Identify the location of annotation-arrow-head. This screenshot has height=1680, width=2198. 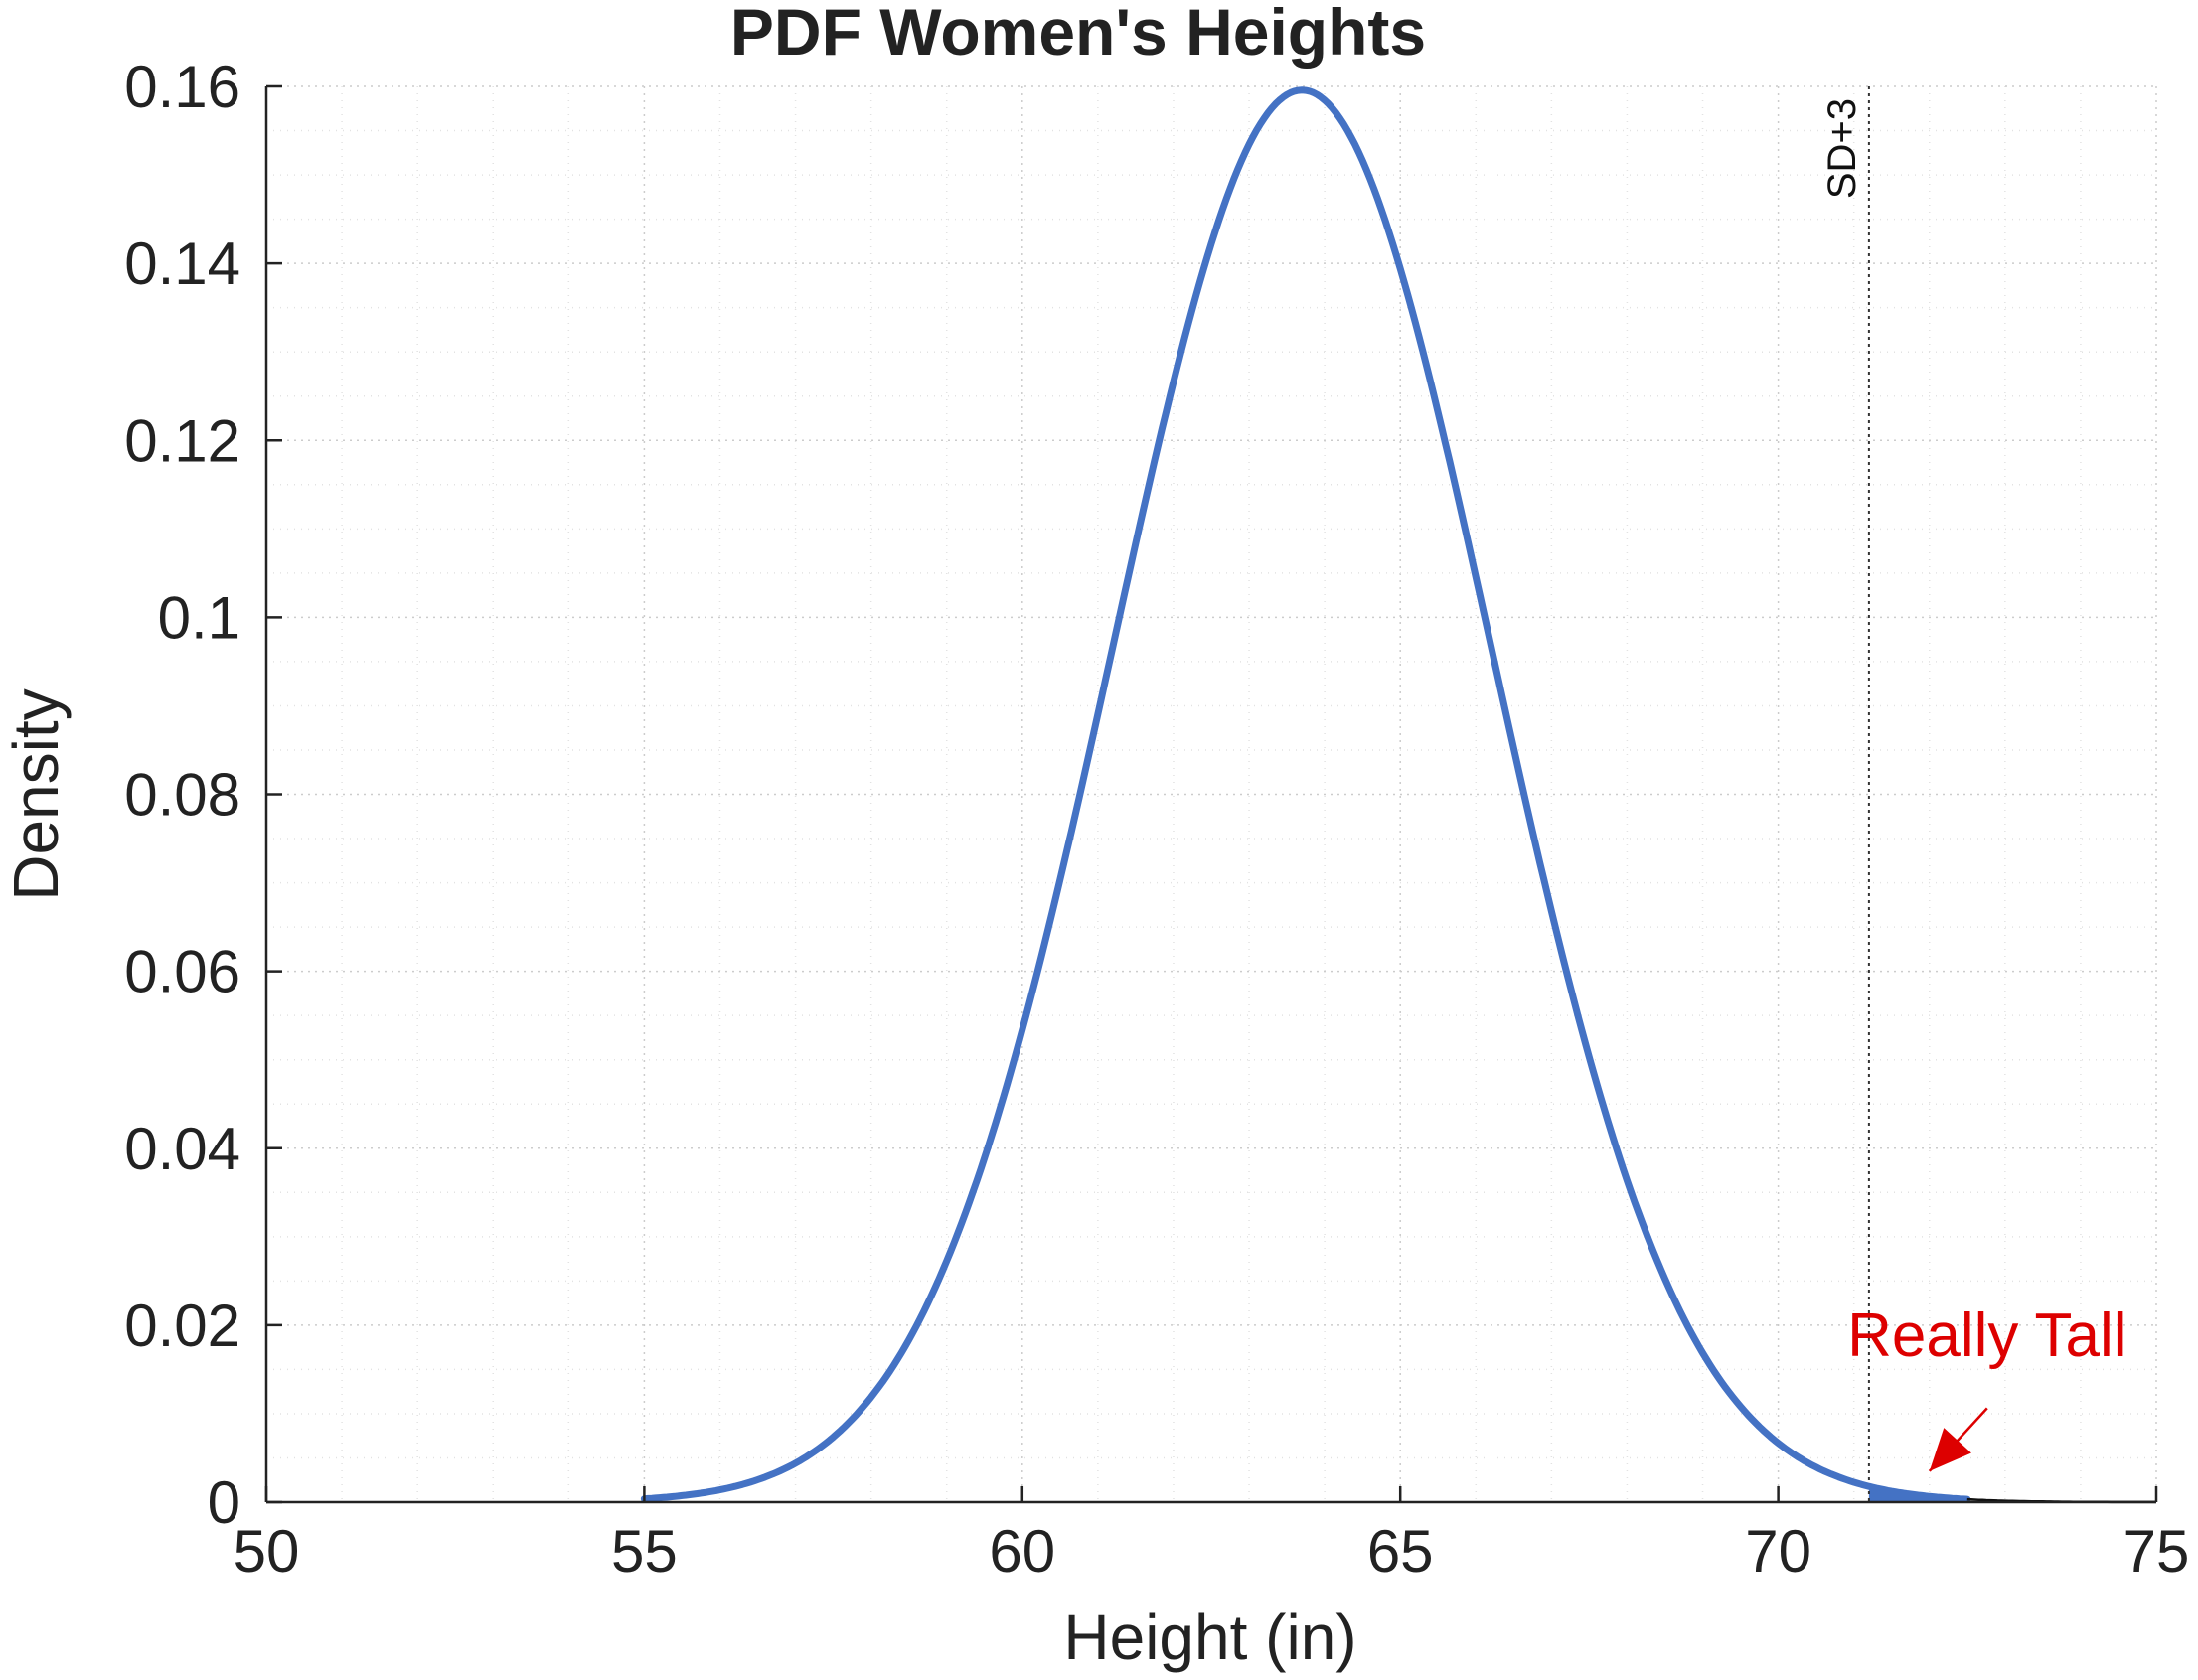
(1950, 1449).